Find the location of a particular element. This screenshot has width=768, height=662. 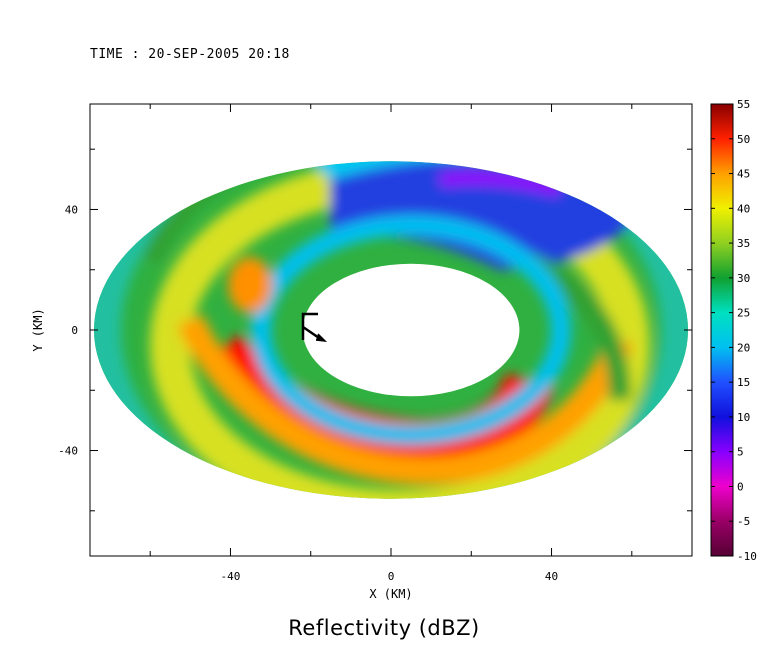

north-cyan-region is located at coordinates (470, 170).